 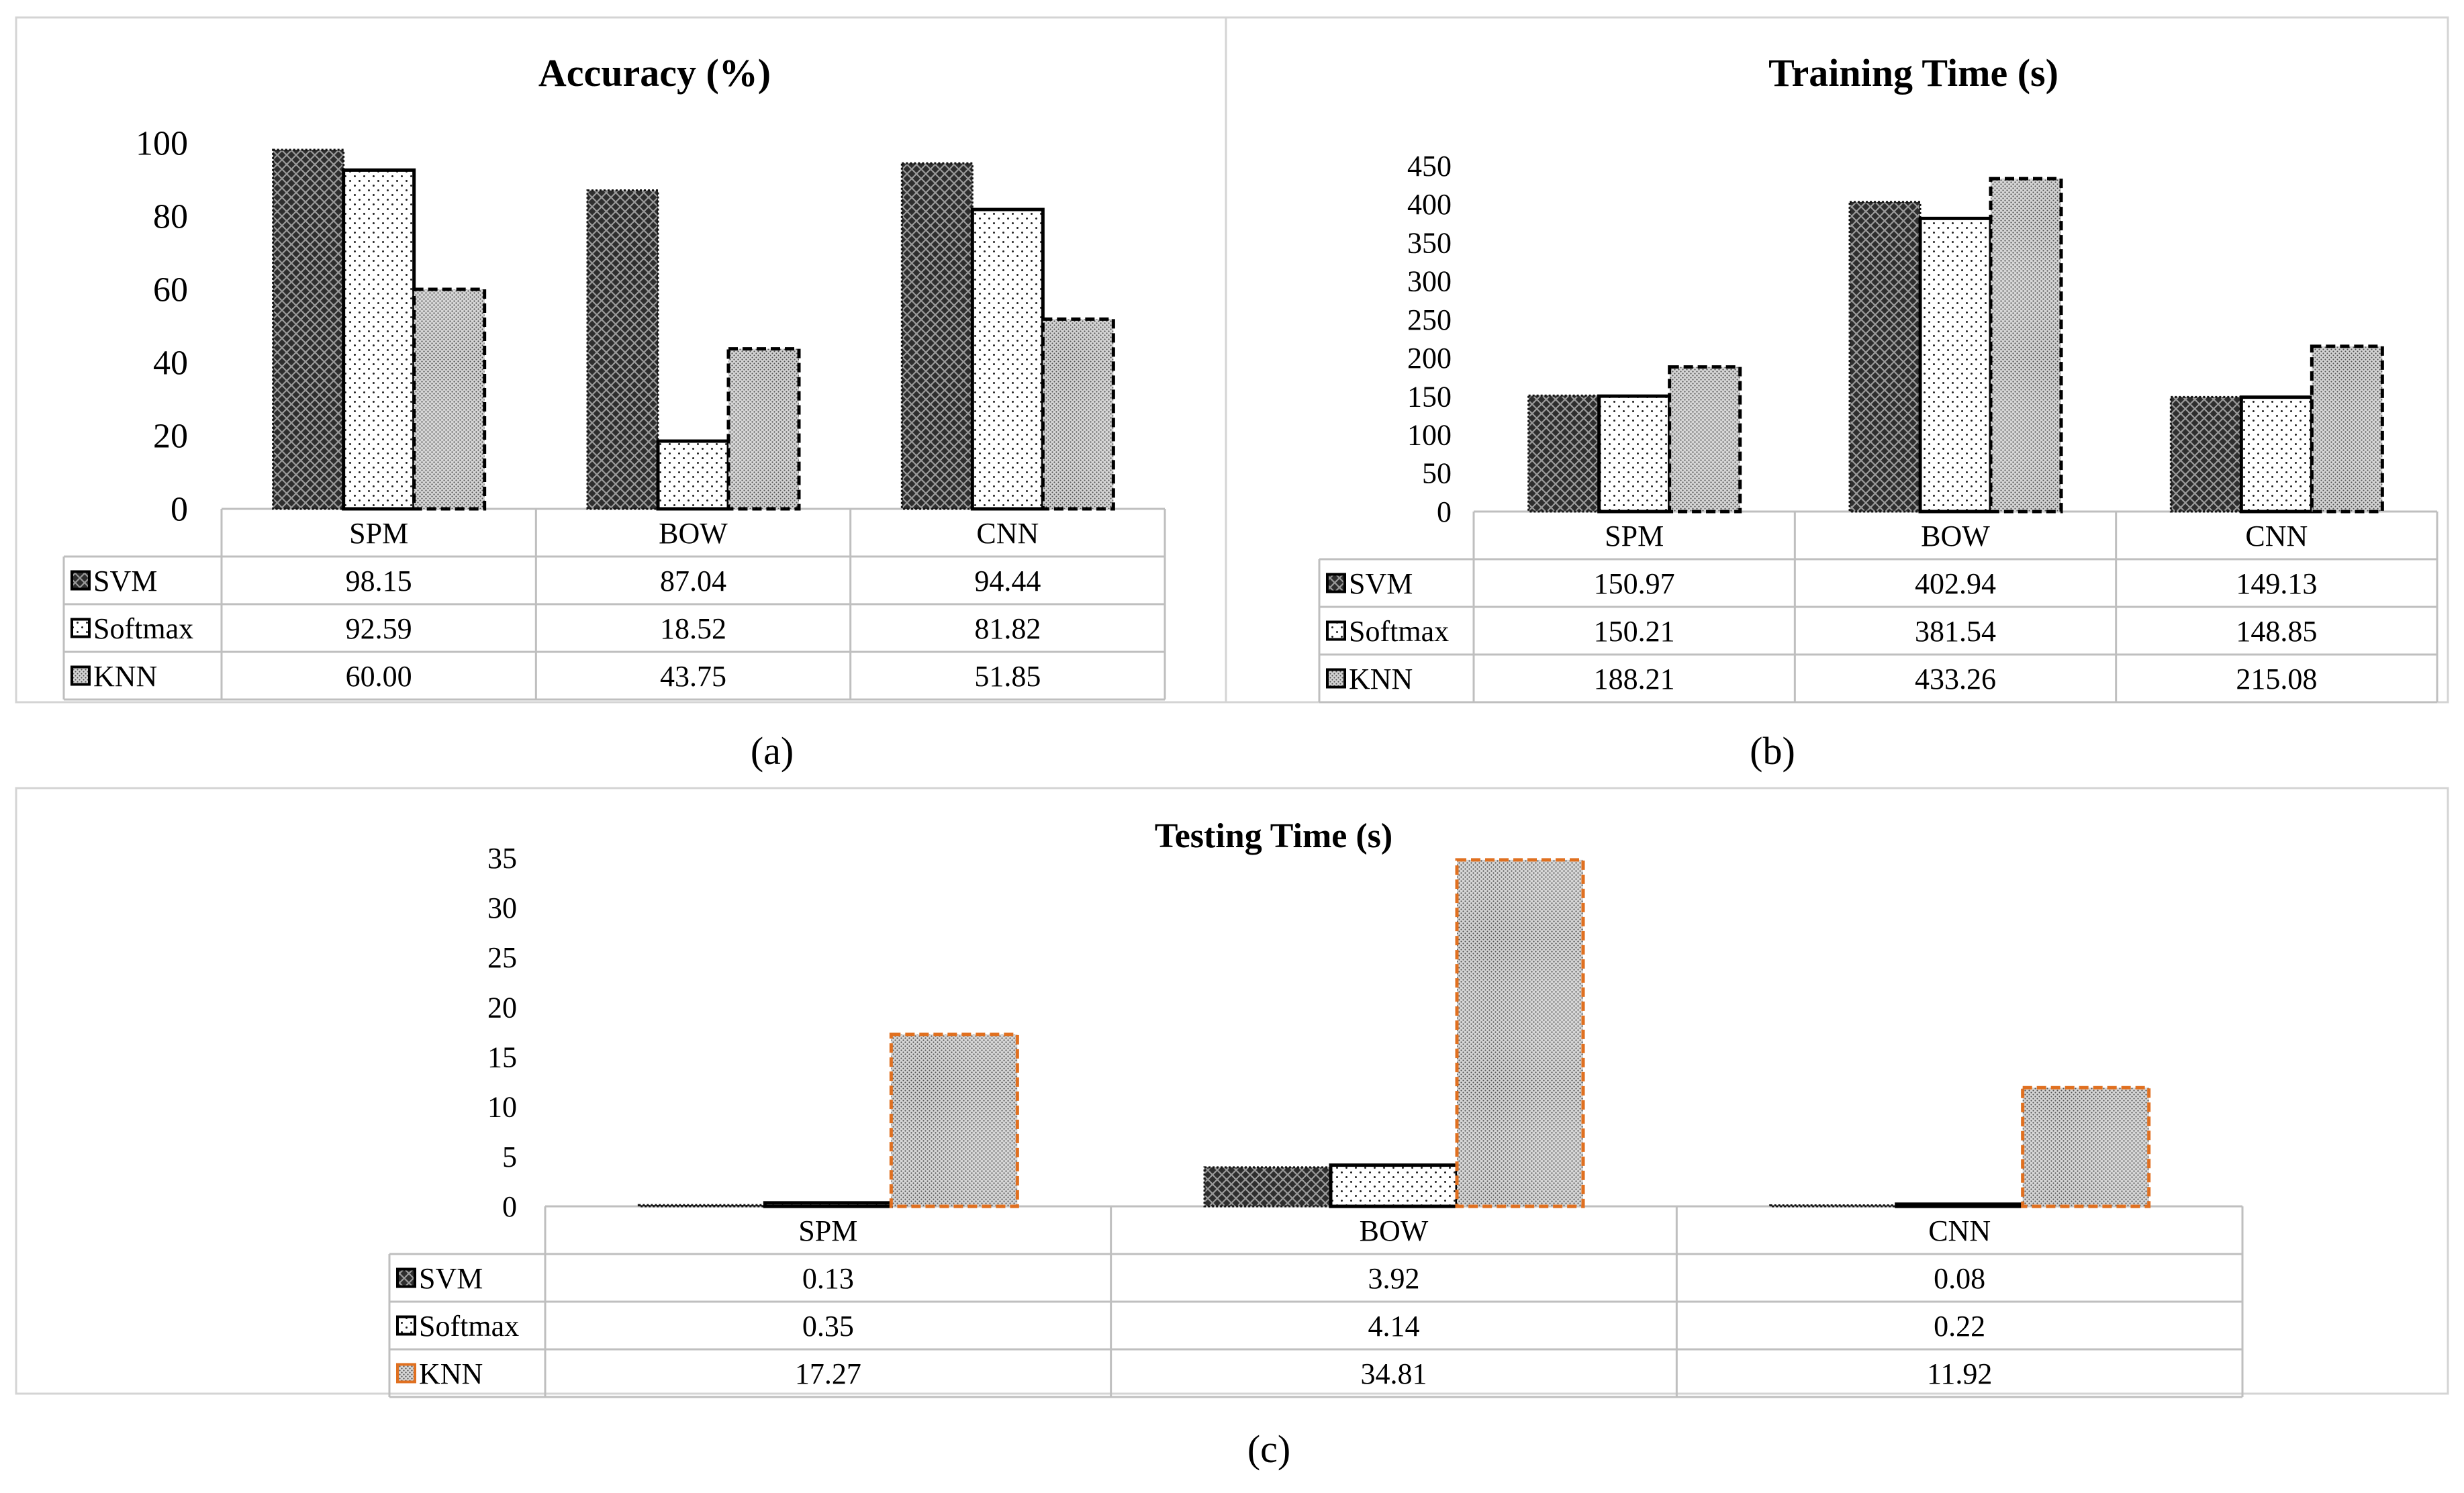 What do you see at coordinates (502, 1107) in the screenshot?
I see `testing-time-s-ytick-10: 10` at bounding box center [502, 1107].